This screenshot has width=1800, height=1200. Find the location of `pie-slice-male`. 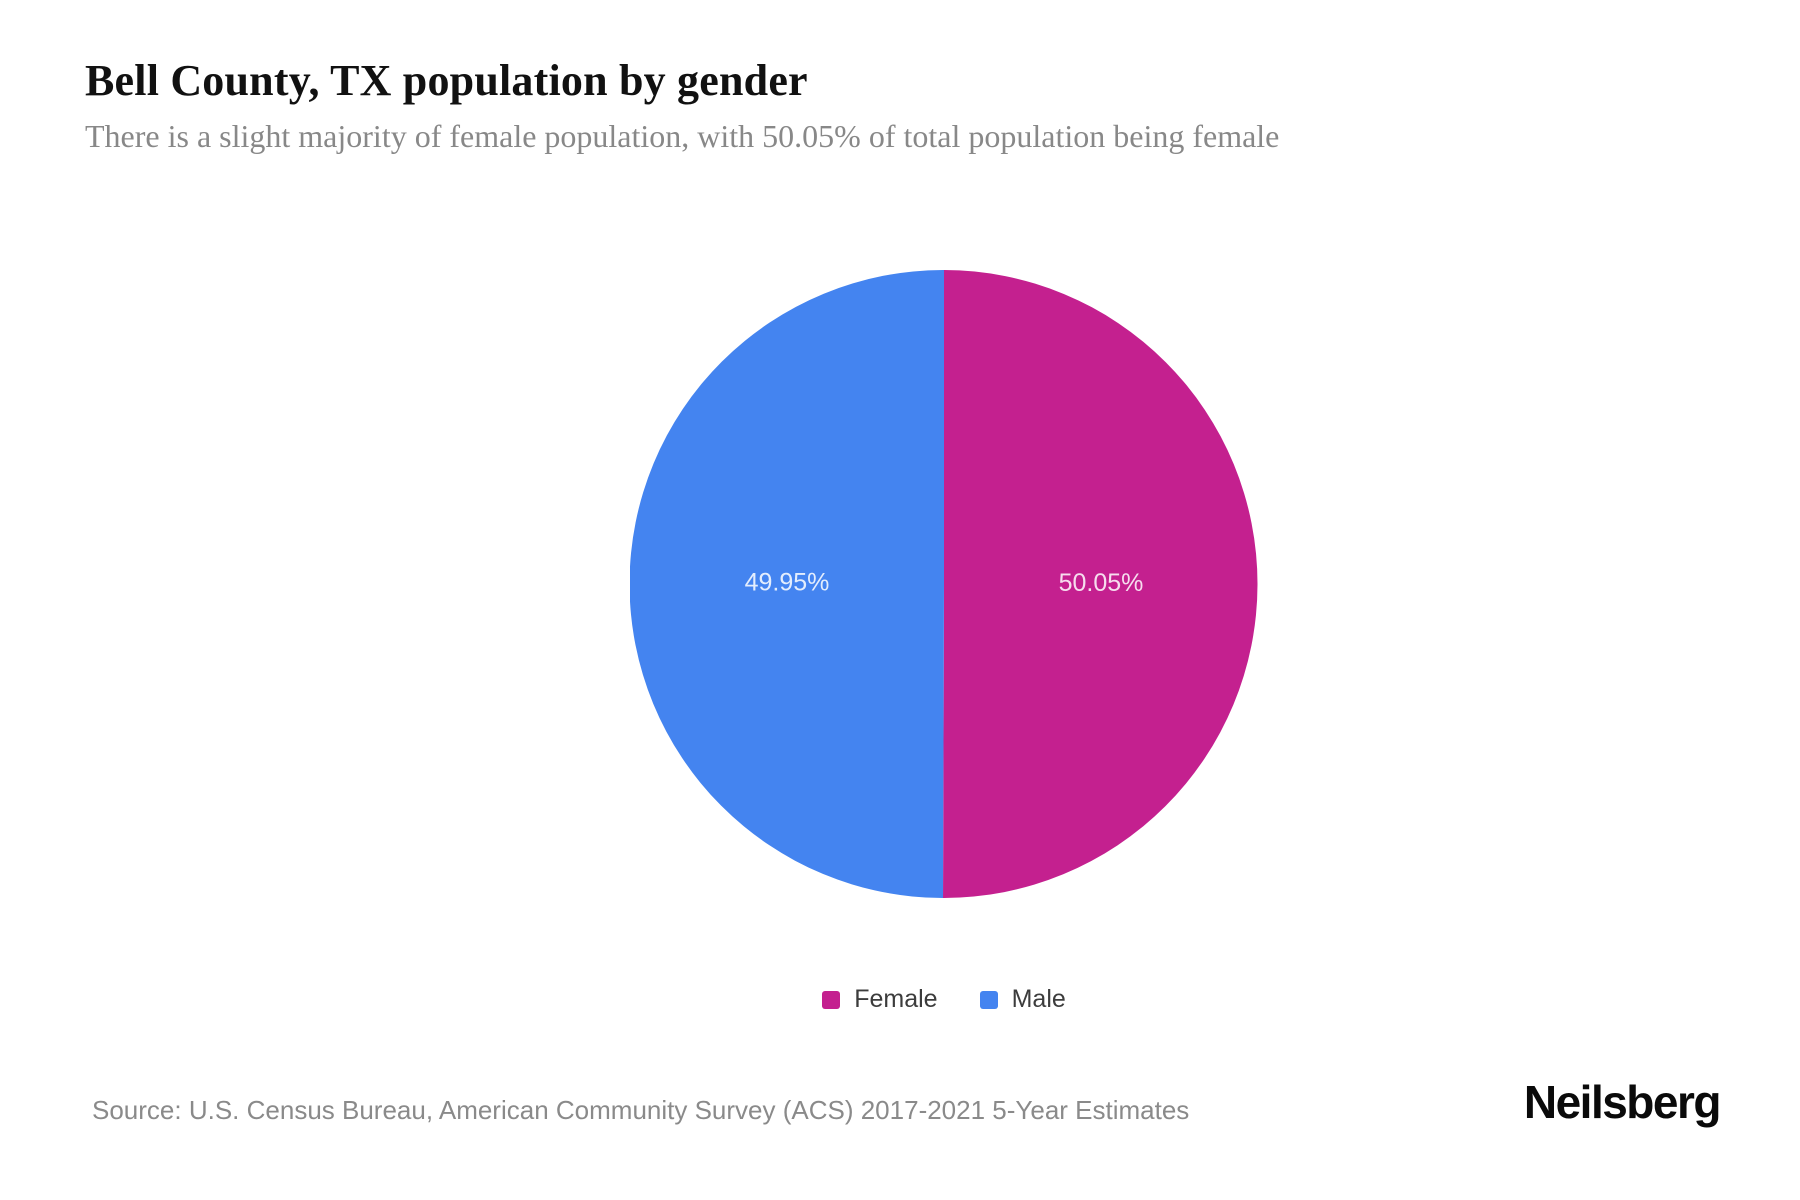

pie-slice-male is located at coordinates (787, 584).